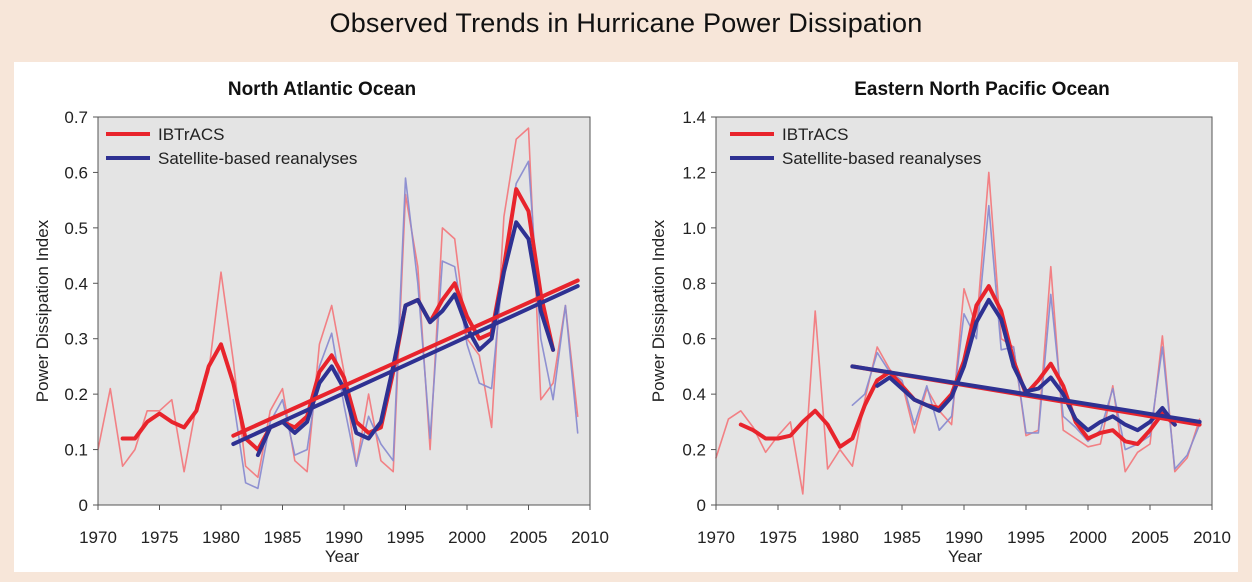 The height and width of the screenshot is (582, 1252). What do you see at coordinates (694, 117) in the screenshot?
I see `y-tick-label: 1.4` at bounding box center [694, 117].